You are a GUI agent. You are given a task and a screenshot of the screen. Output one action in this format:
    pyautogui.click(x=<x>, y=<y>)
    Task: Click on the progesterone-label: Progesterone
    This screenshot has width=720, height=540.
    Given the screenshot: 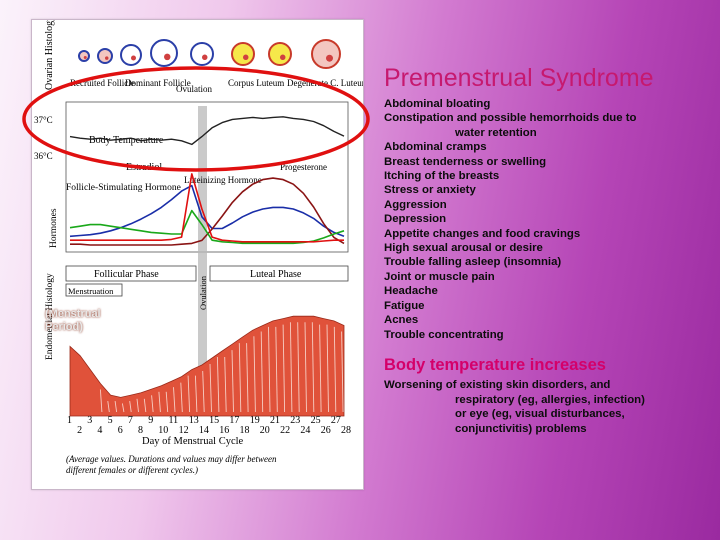 What is the action you would take?
    pyautogui.click(x=303, y=167)
    